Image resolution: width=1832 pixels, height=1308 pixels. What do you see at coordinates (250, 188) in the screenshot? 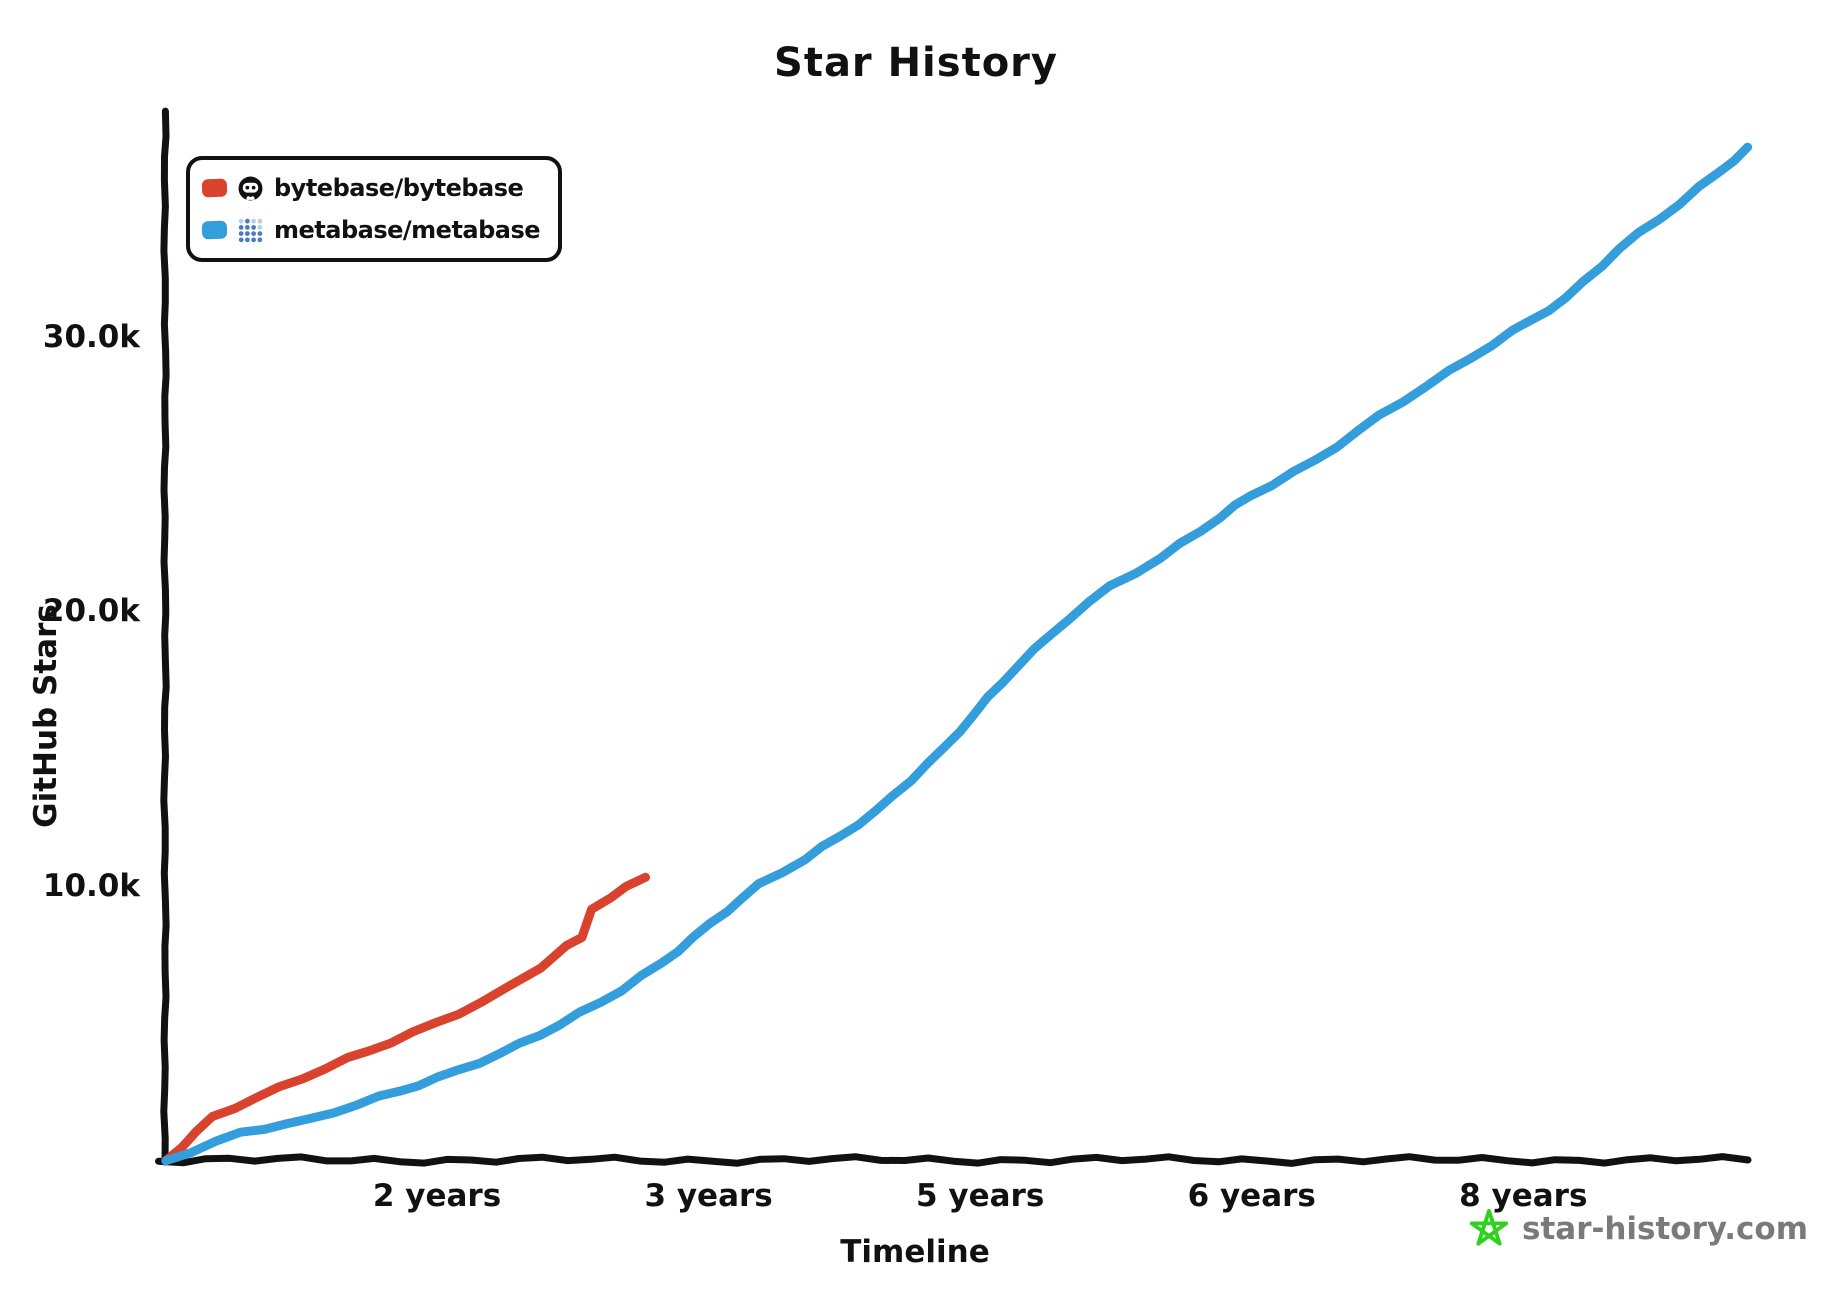
I see `bytebase-avatar-icon` at bounding box center [250, 188].